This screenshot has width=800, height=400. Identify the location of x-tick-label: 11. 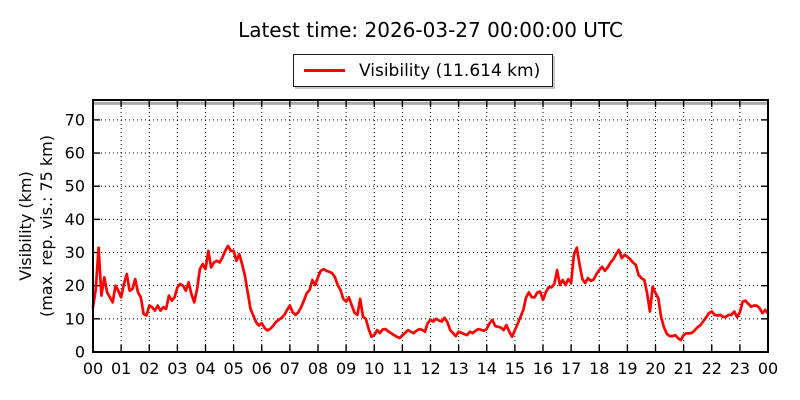
(402, 368).